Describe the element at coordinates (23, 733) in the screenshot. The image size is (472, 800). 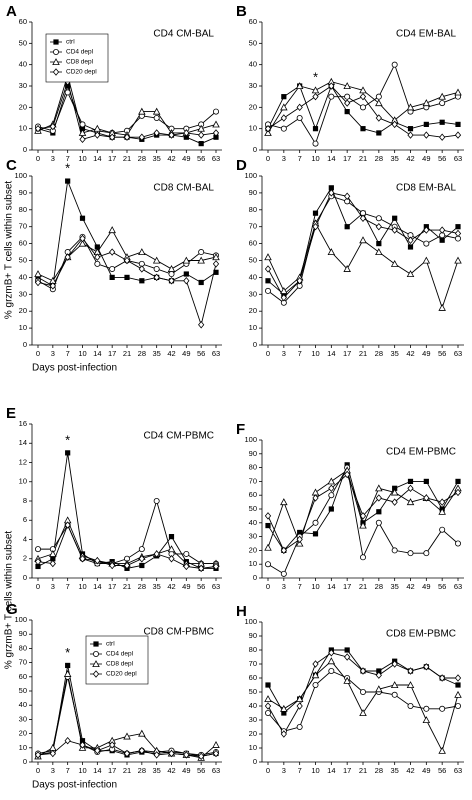
I see `y-tick-label: 20` at that location.